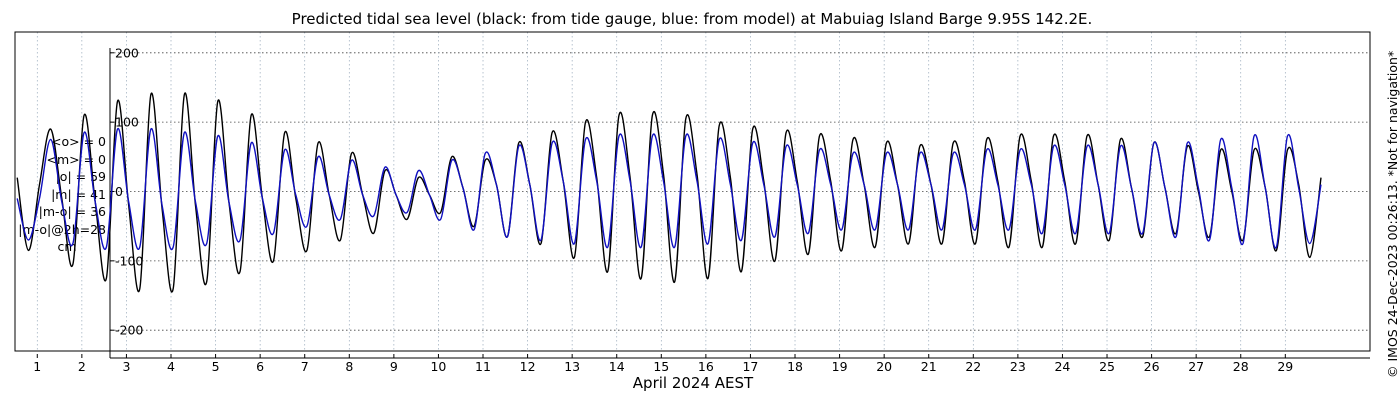 The height and width of the screenshot is (400, 1400). I want to click on x-tick-label: 16, so click(706, 366).